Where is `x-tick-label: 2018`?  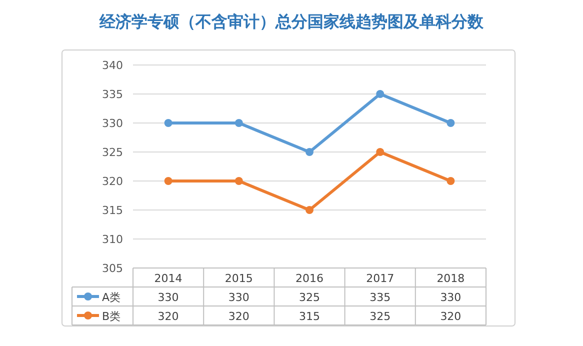
x-tick-label: 2018 is located at coordinates (450, 278).